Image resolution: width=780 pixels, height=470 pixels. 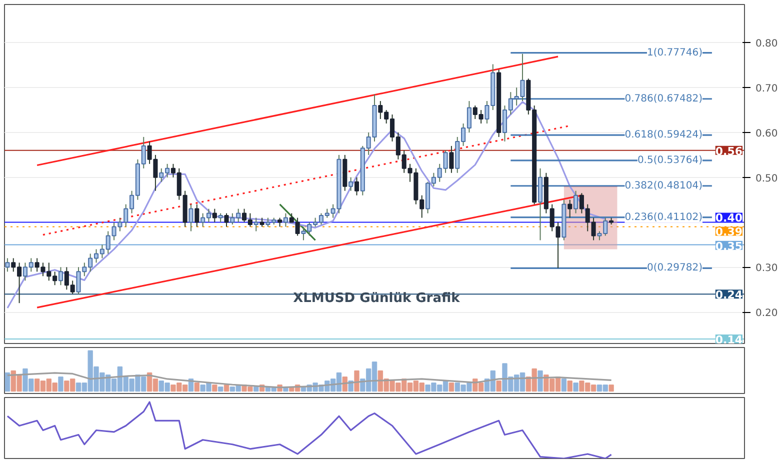 What do you see at coordinates (767, 134) in the screenshot?
I see `y-tick-label: 0.60` at bounding box center [767, 134].